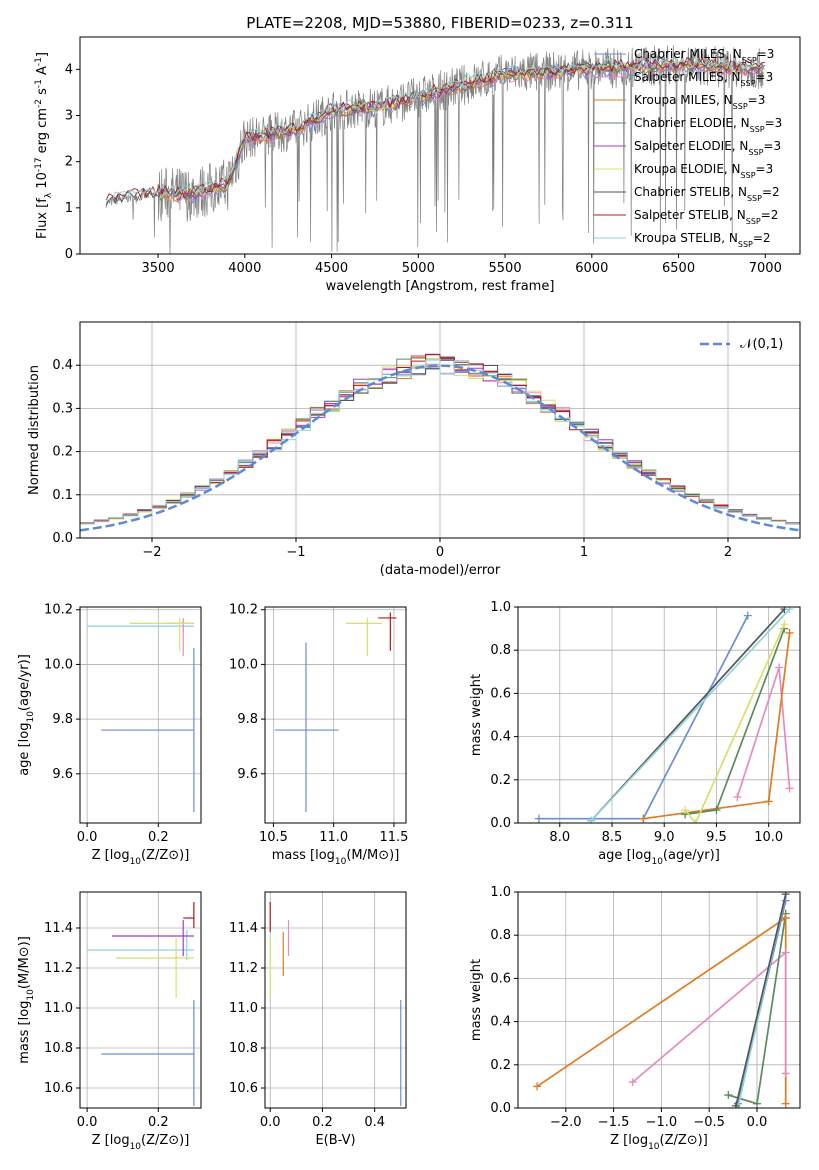 The width and height of the screenshot is (819, 1170). Describe the element at coordinates (591, 268) in the screenshot. I see `x-tick-label: 6000` at that location.